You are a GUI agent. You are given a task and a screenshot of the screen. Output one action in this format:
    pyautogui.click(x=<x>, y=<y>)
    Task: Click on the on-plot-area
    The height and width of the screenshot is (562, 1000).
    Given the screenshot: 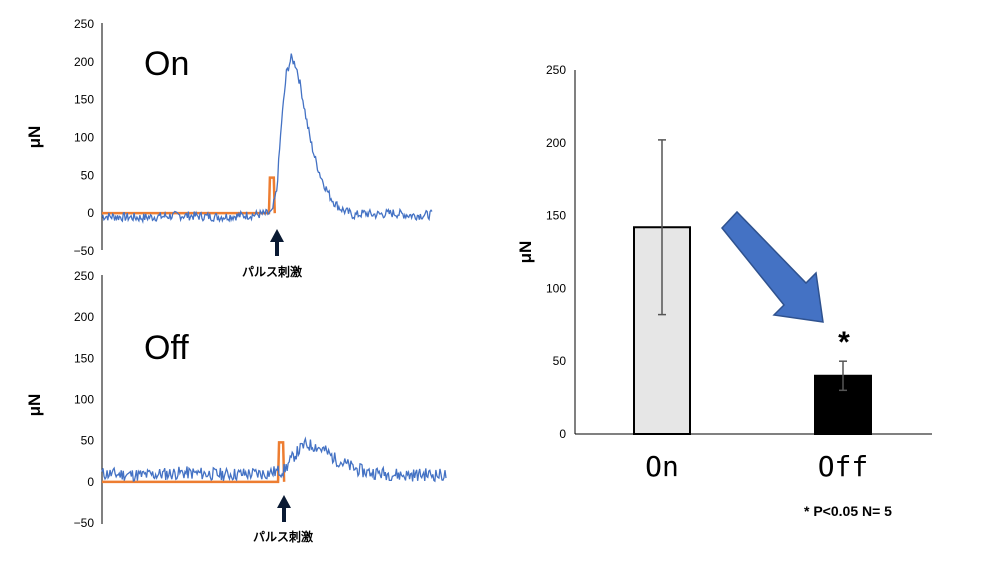 What is the action you would take?
    pyautogui.click(x=267, y=138)
    